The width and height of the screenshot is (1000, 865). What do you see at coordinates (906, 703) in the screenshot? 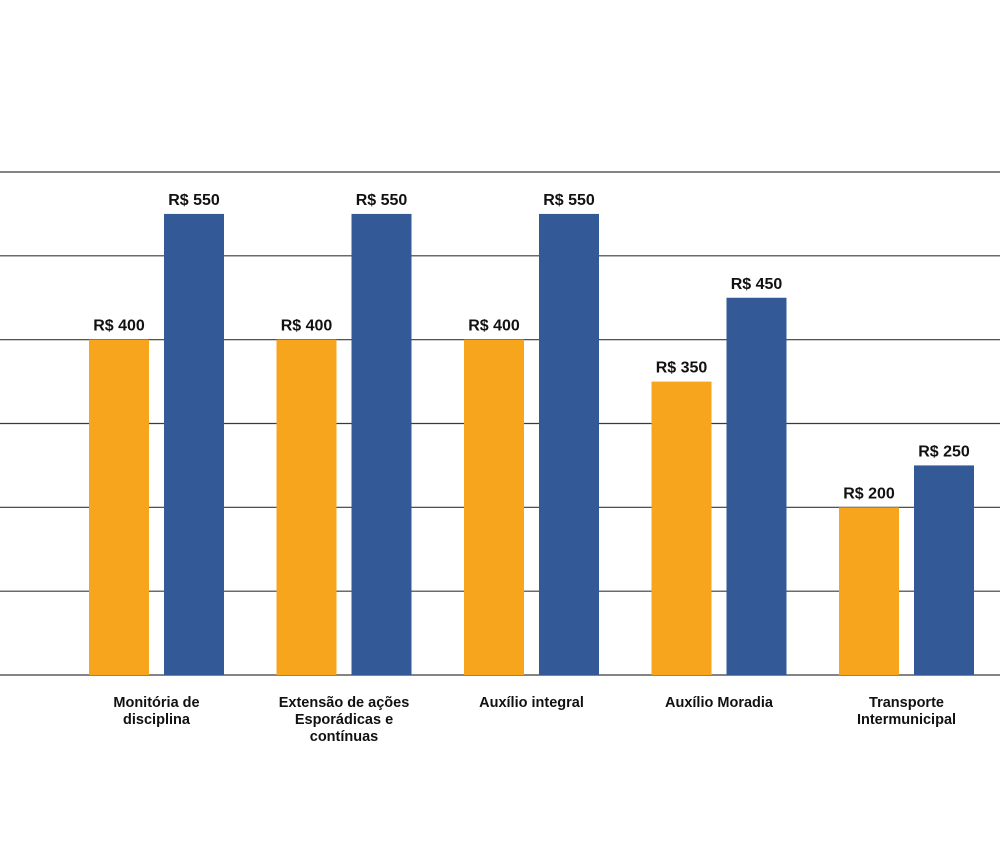
I see `category-label: Transporte` at bounding box center [906, 703].